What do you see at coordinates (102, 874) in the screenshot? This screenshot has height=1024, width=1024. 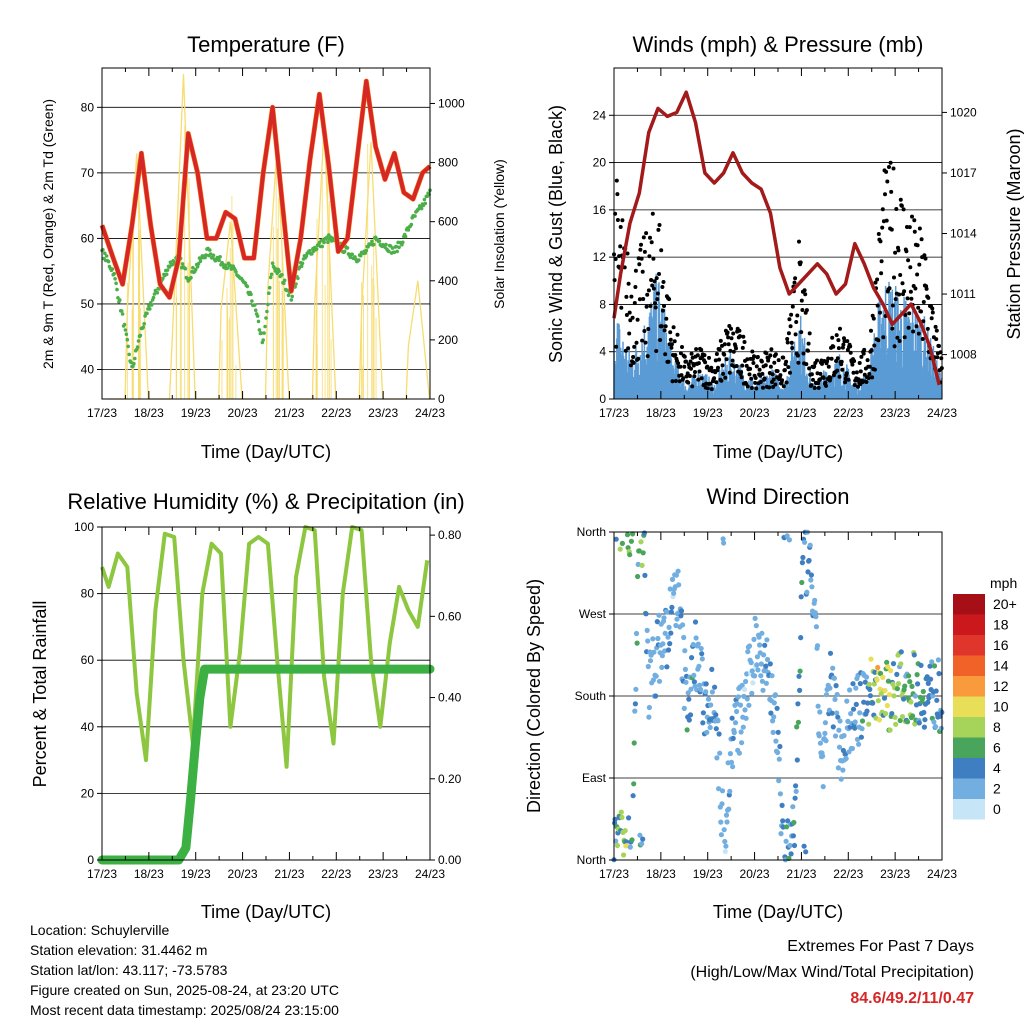 I see `humidity-xtick-label: 17/23` at bounding box center [102, 874].